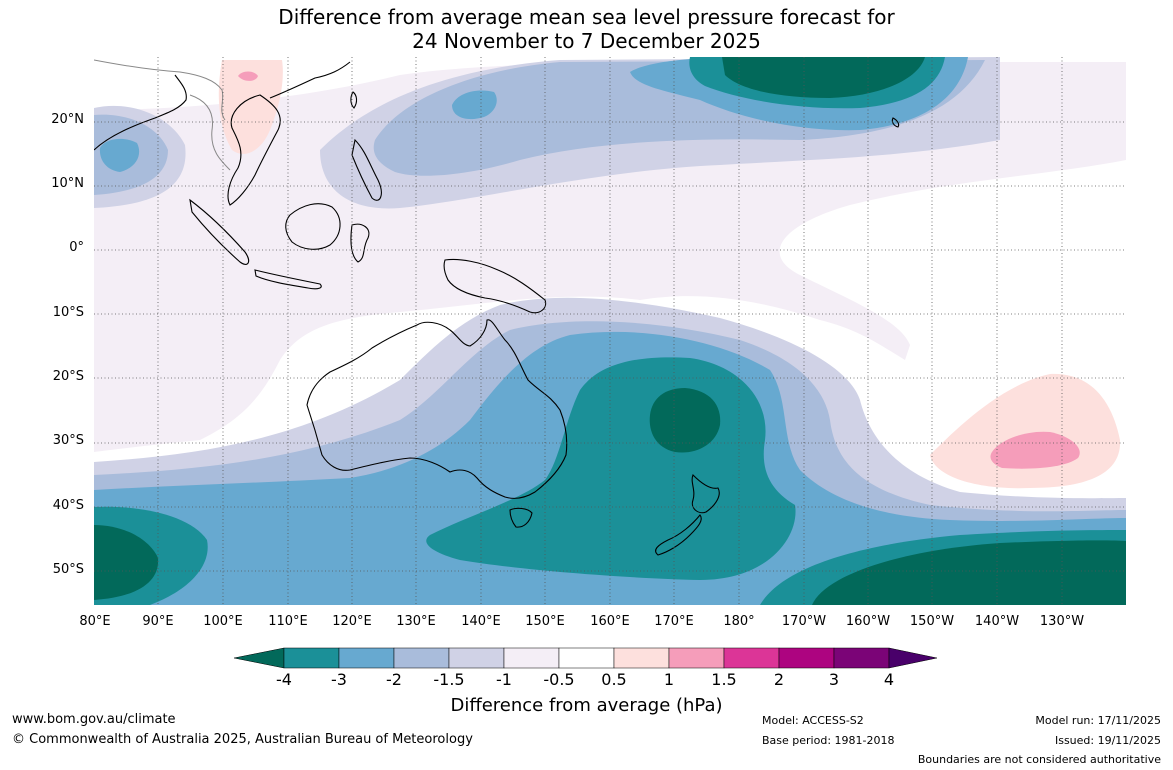 This screenshot has height=770, width=1173. Describe the element at coordinates (288, 279) in the screenshot. I see `java-coast` at that location.